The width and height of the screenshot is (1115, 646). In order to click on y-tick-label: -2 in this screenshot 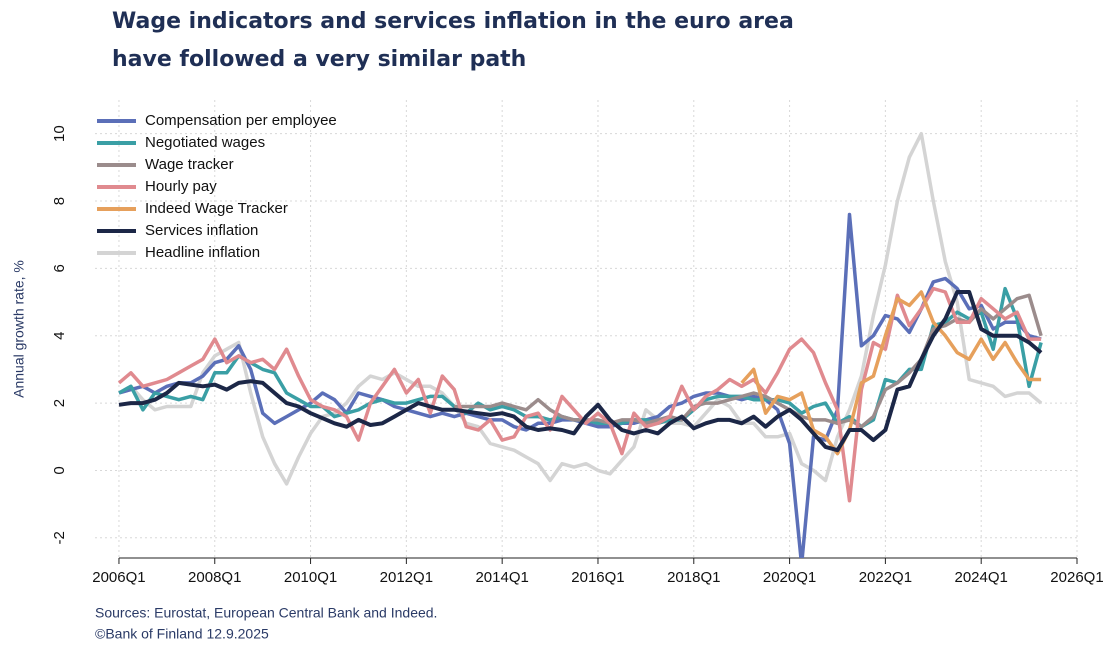, I will do `click(59, 537)`.